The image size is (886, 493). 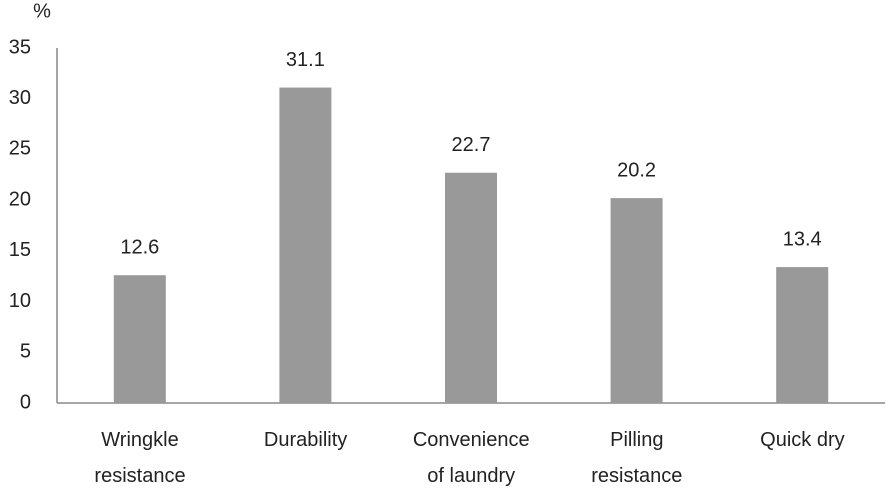 I want to click on y-tick-label: 20, so click(x=20, y=199).